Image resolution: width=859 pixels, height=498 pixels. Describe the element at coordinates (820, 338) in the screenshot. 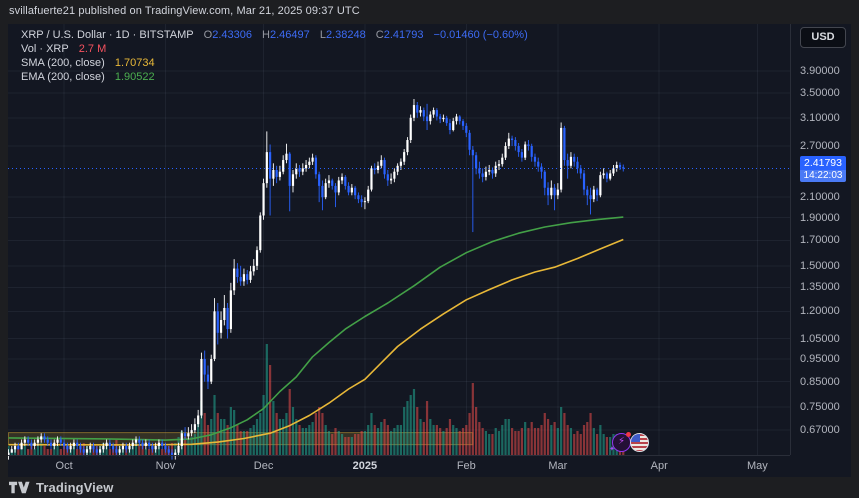

I see `price-tick-label: 1.05000` at that location.